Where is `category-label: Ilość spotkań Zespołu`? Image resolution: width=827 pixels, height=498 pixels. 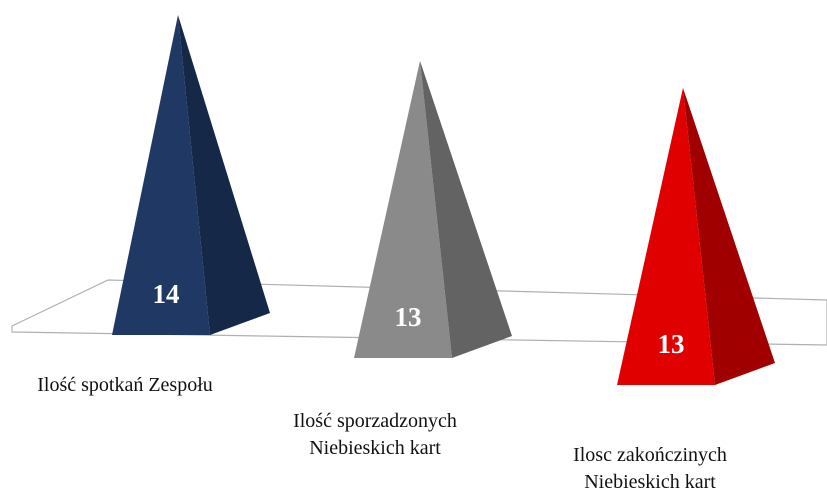 category-label: Ilość spotkań Zespołu is located at coordinates (125, 385).